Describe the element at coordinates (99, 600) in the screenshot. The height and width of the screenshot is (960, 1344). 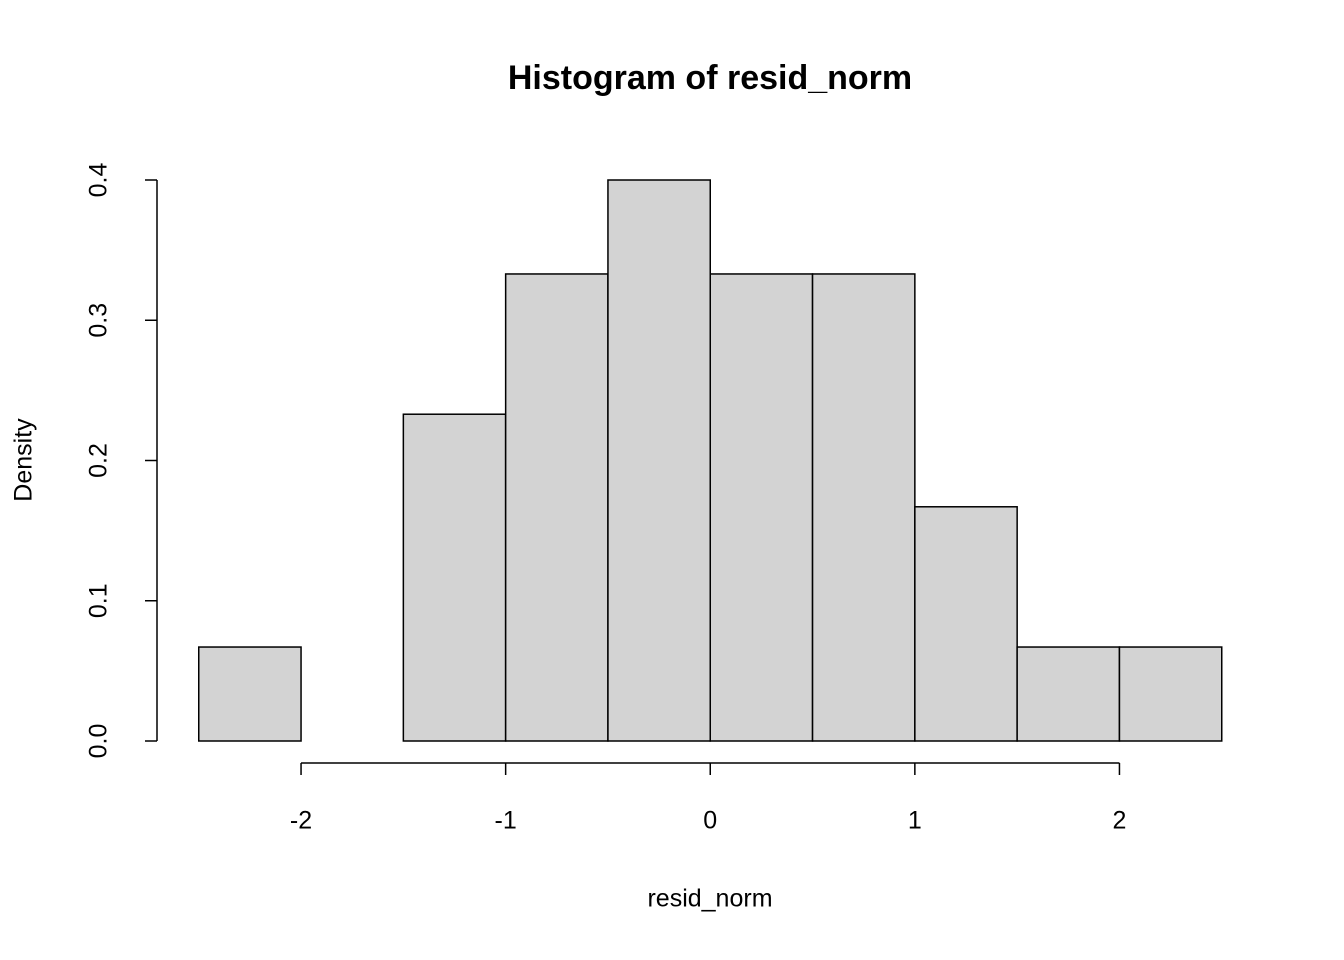
I see `y-tick-label: 0.1` at that location.